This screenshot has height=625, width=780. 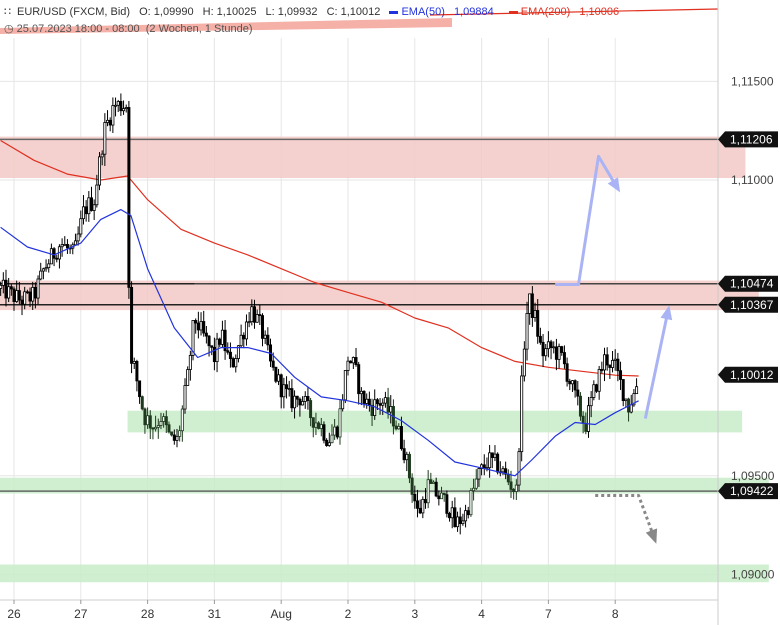 What do you see at coordinates (199, 29) in the screenshot?
I see `interval-label: (2 Wochen, 1 Stunde)` at bounding box center [199, 29].